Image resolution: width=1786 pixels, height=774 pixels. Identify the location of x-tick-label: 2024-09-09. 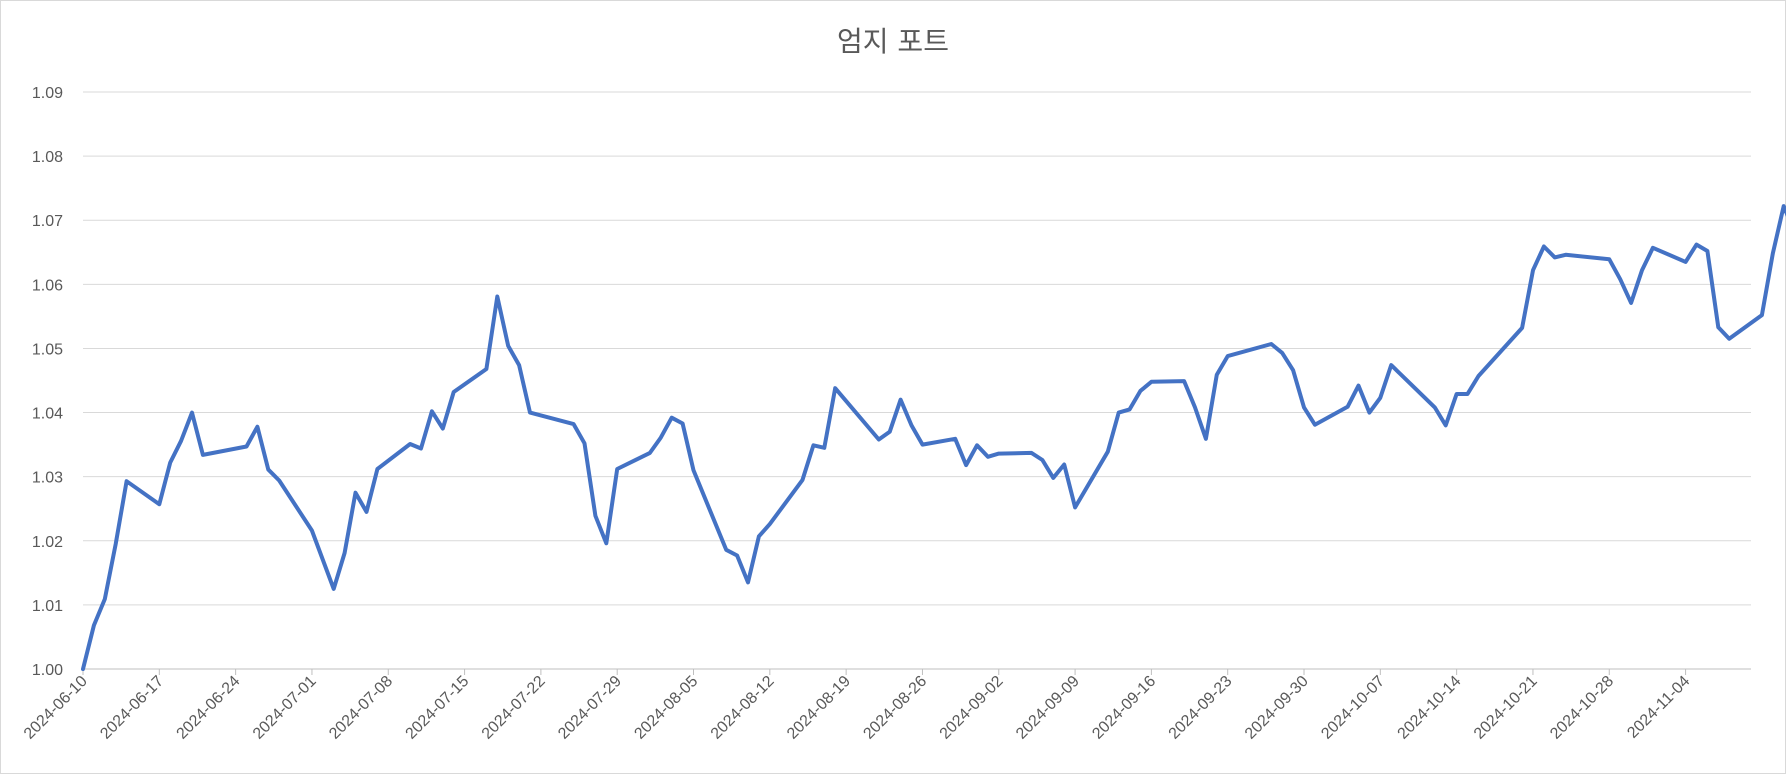
(1048, 708).